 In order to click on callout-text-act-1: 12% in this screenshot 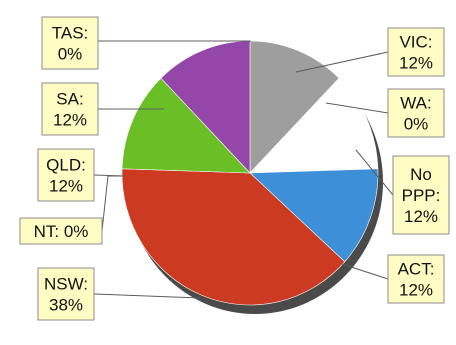, I will do `click(416, 290)`.